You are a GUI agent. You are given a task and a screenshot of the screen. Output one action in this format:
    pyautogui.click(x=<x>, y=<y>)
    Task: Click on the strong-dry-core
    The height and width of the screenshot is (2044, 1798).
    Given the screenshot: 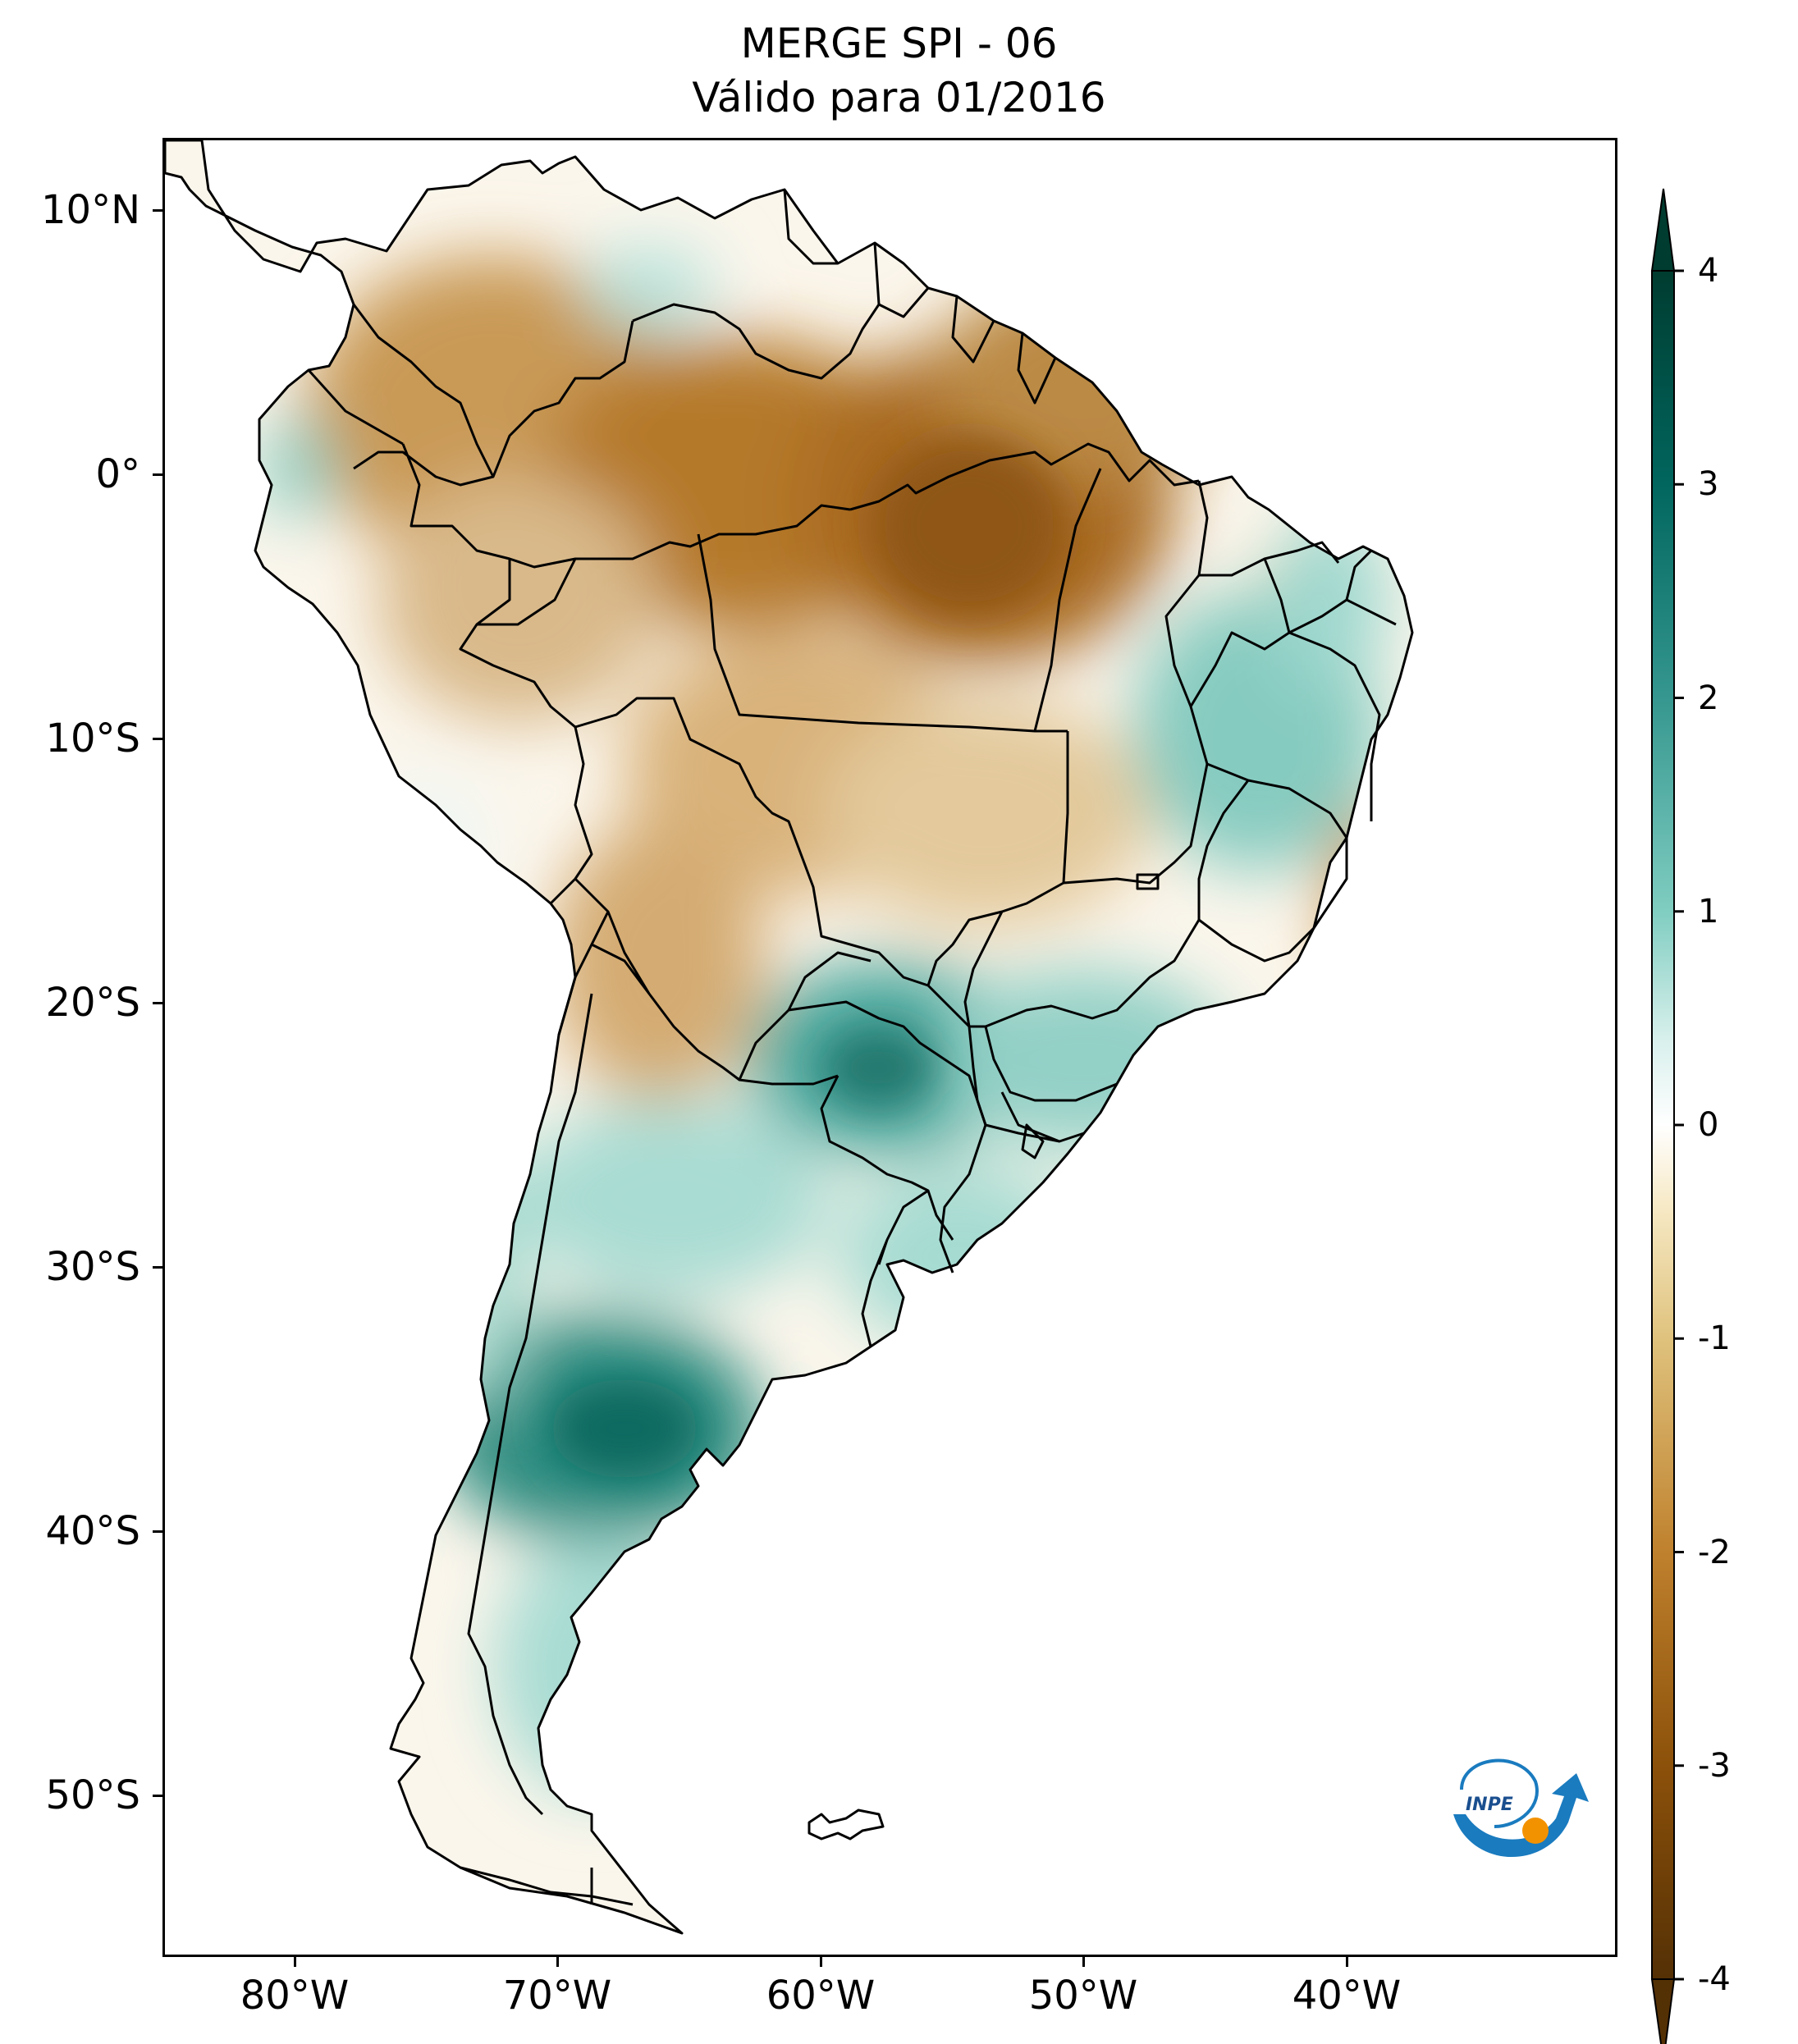 What is the action you would take?
    pyautogui.click(x=969, y=526)
    